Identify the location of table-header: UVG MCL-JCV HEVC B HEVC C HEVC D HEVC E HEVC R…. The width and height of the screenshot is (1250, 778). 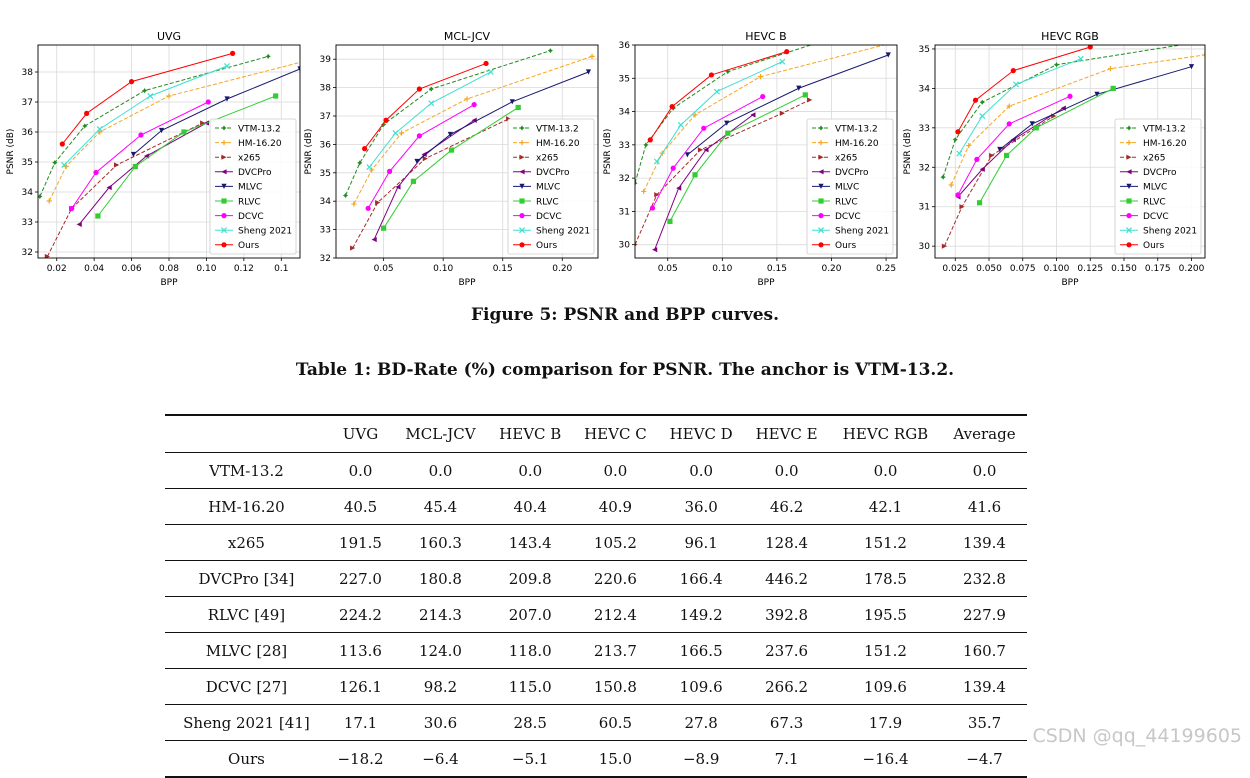
(596, 434).